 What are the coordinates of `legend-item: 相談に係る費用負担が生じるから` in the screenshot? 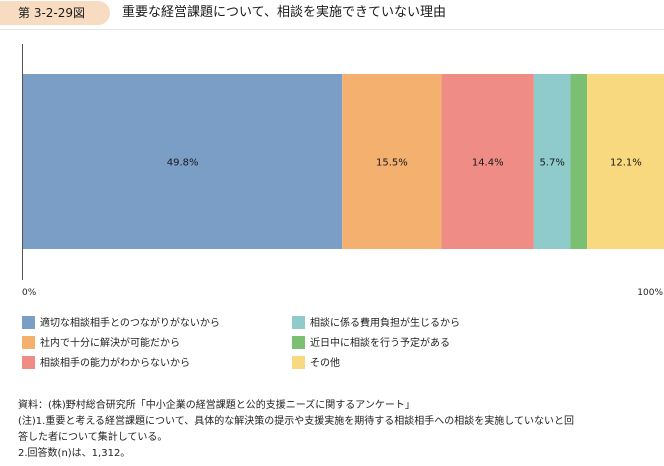 It's located at (376, 323).